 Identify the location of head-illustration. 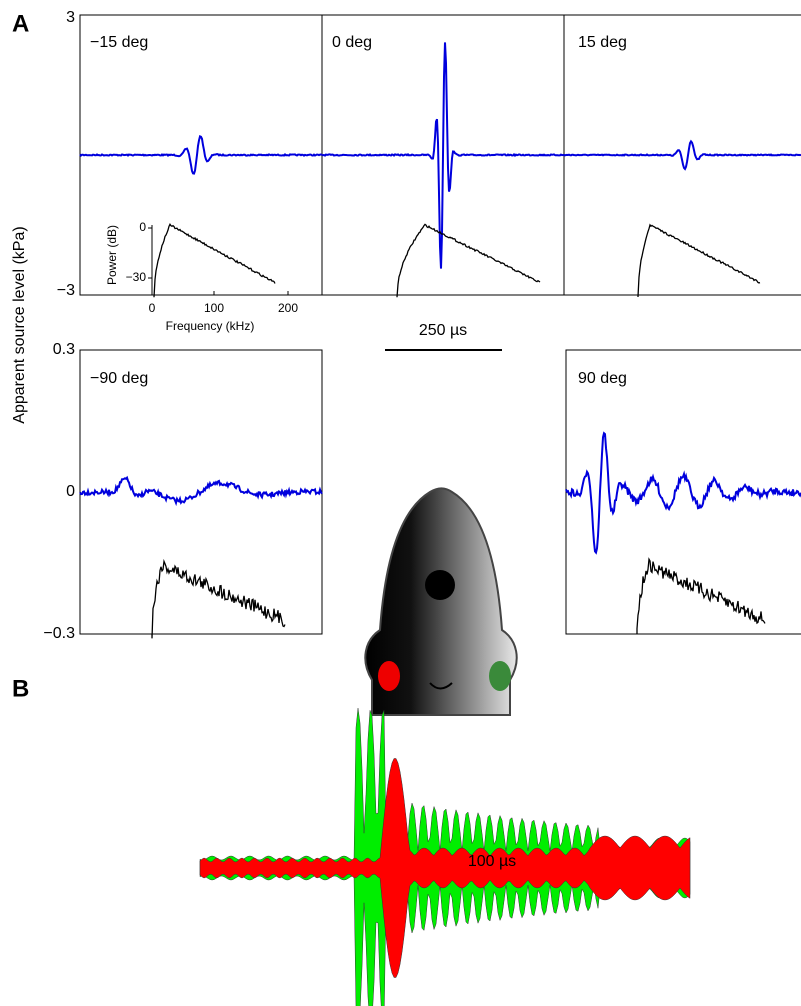
(441, 601).